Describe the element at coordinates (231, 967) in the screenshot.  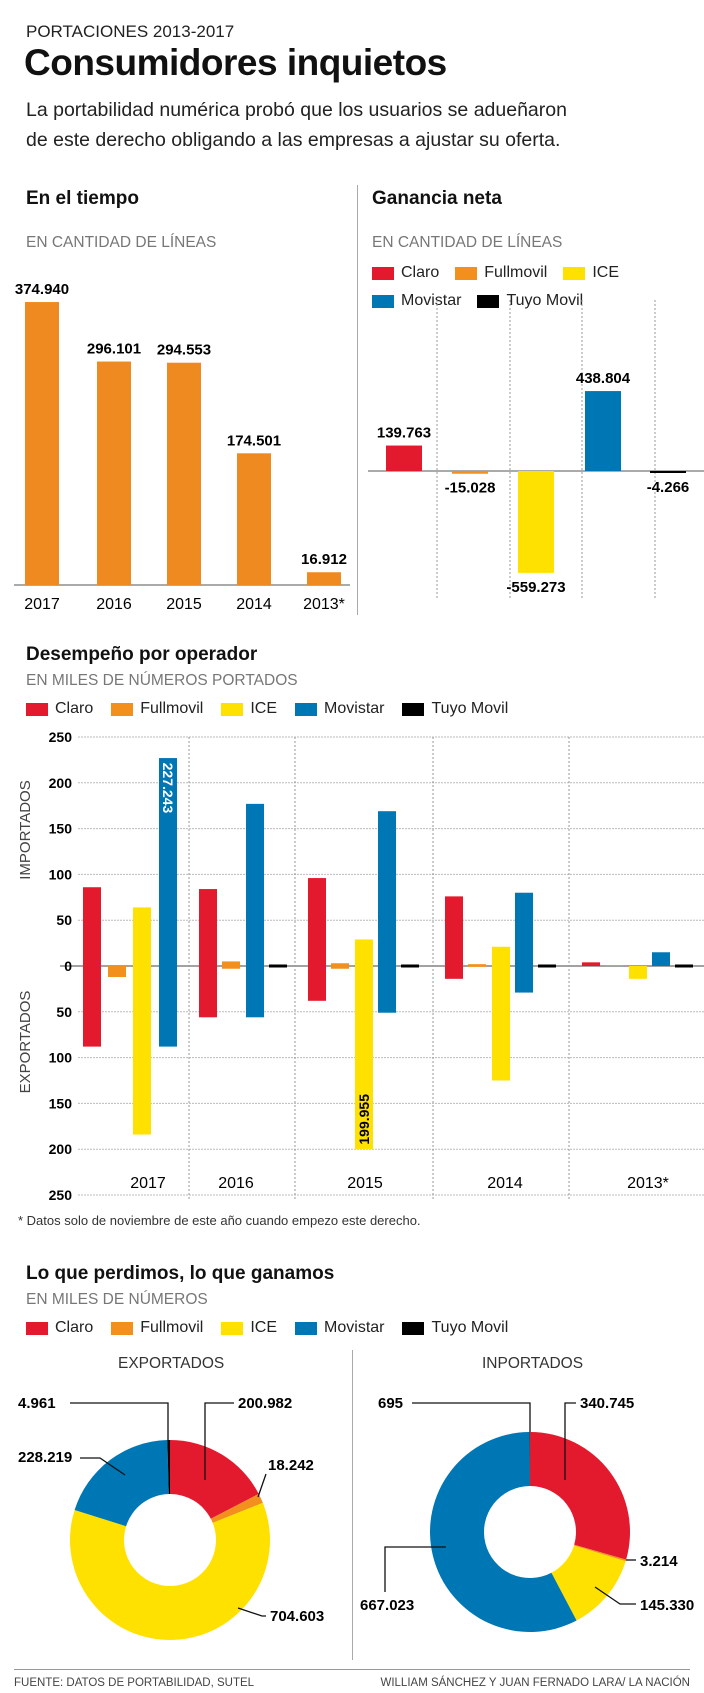
I see `bar-exportados-fullmovil-2016` at that location.